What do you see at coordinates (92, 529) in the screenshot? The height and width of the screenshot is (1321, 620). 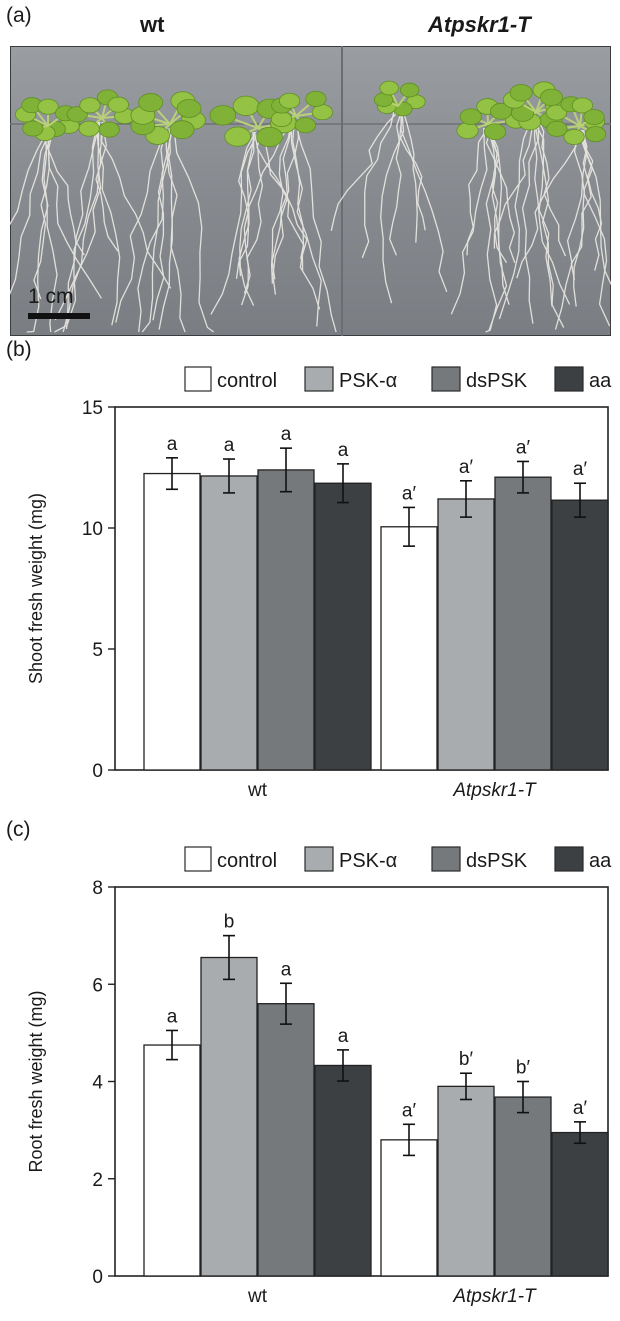 I see `y-tick-label: 10` at bounding box center [92, 529].